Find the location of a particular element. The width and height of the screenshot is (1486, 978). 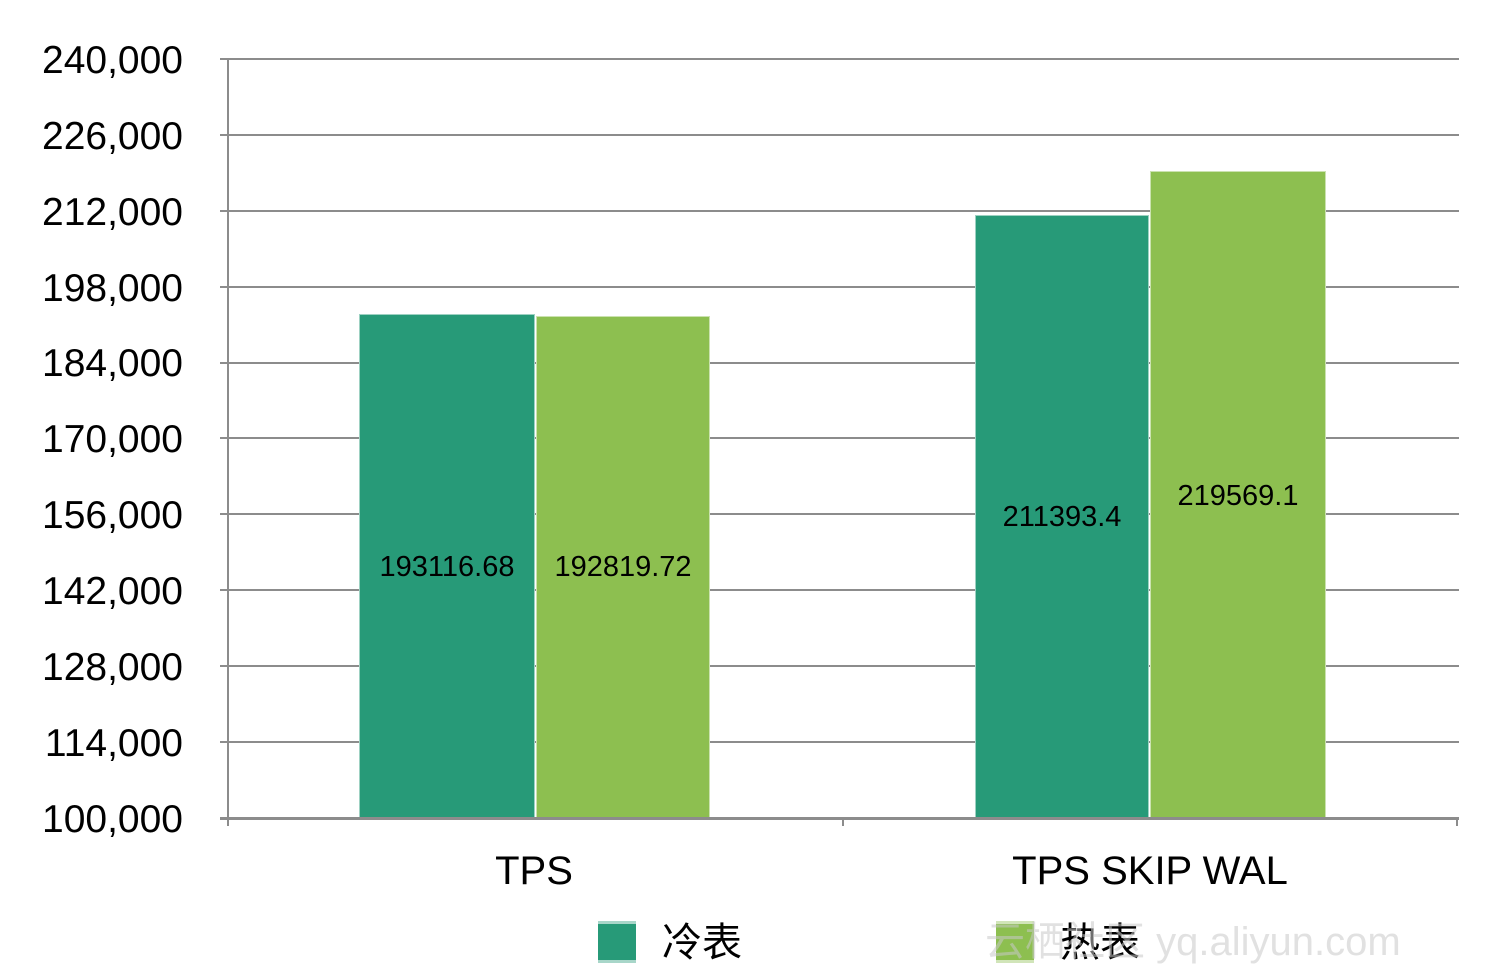

bar-data-label: 219569.1 is located at coordinates (1238, 496).